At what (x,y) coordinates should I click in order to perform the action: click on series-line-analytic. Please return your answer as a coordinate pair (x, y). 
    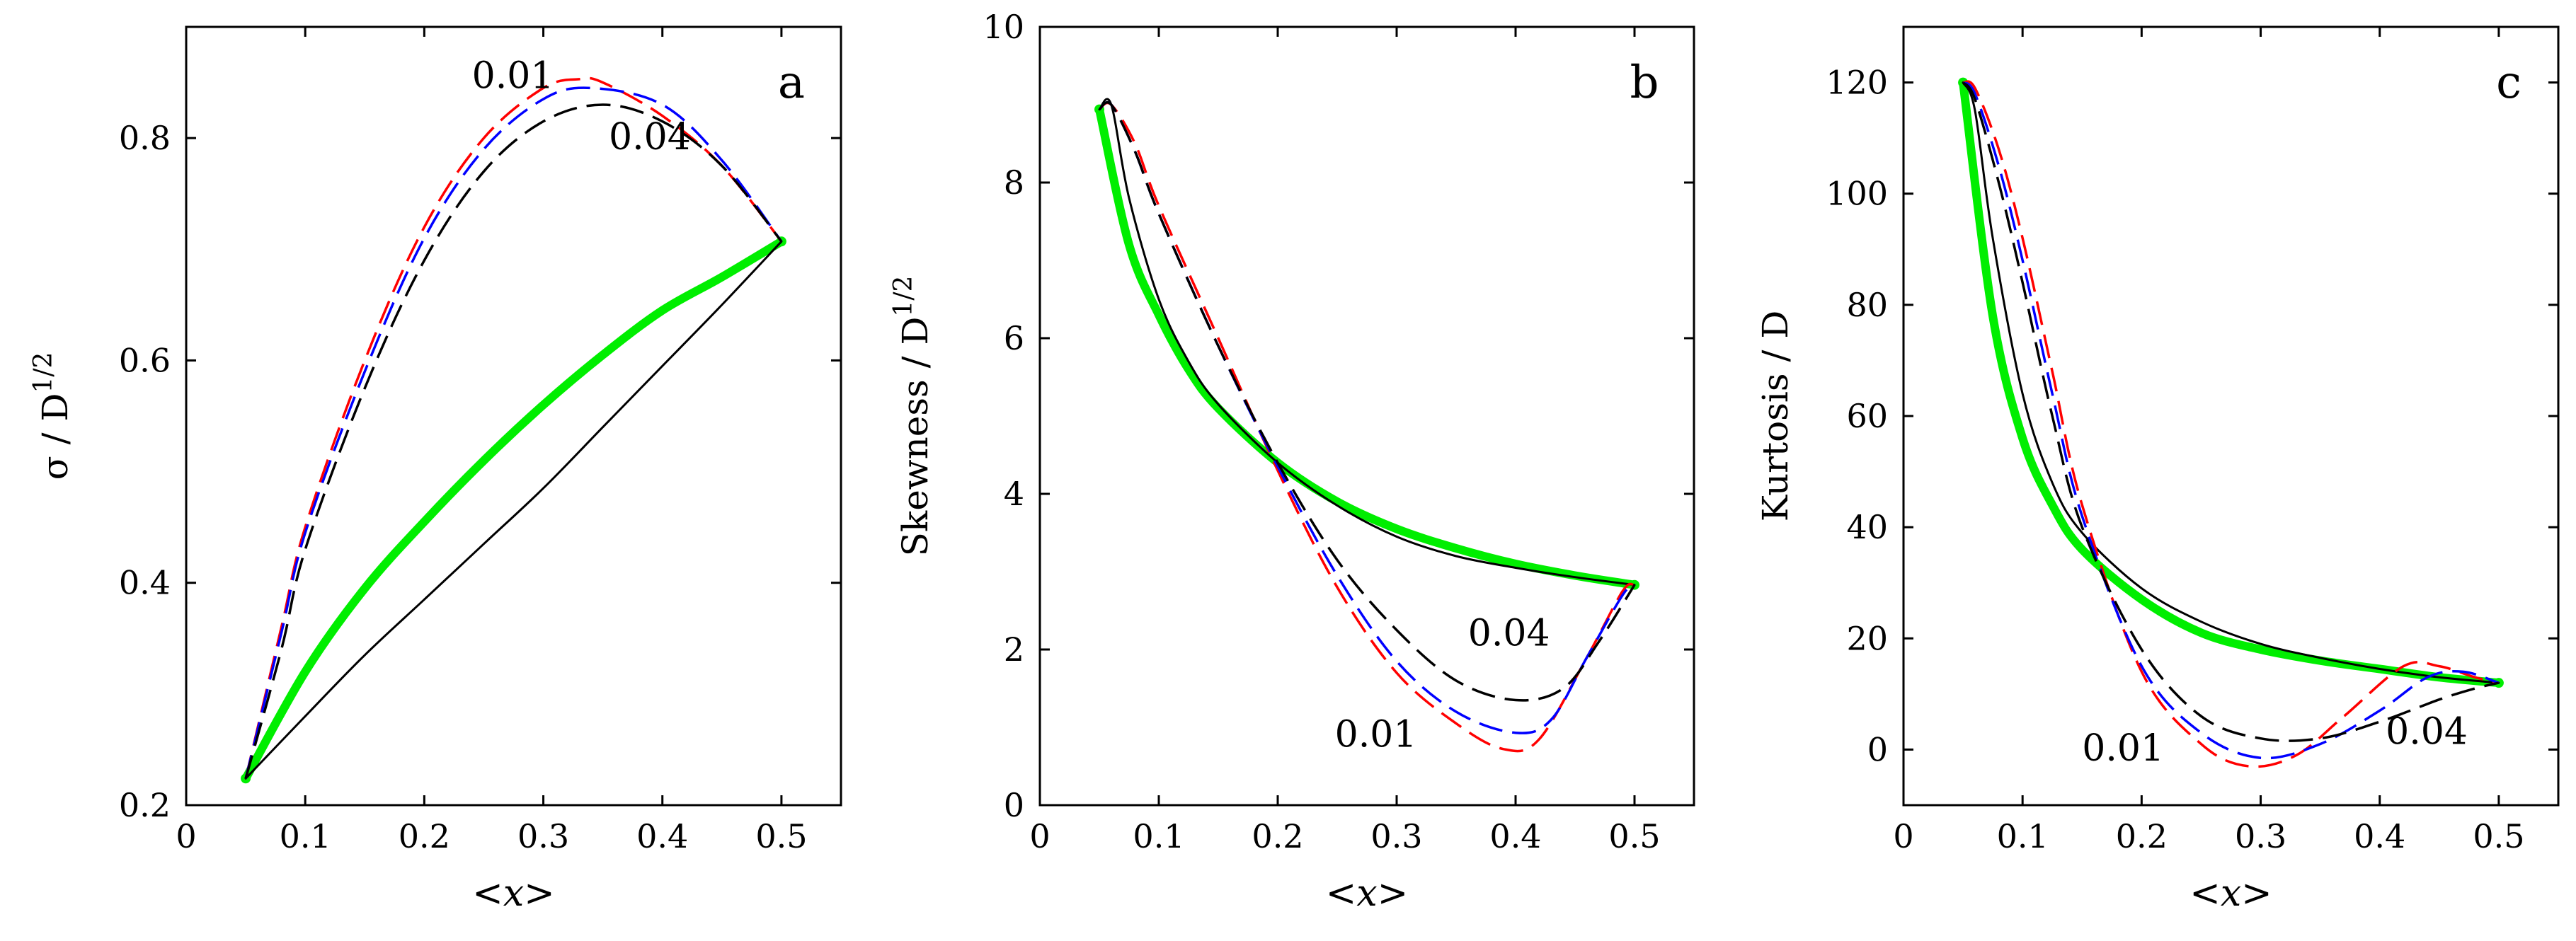
    Looking at the image, I should click on (513, 510).